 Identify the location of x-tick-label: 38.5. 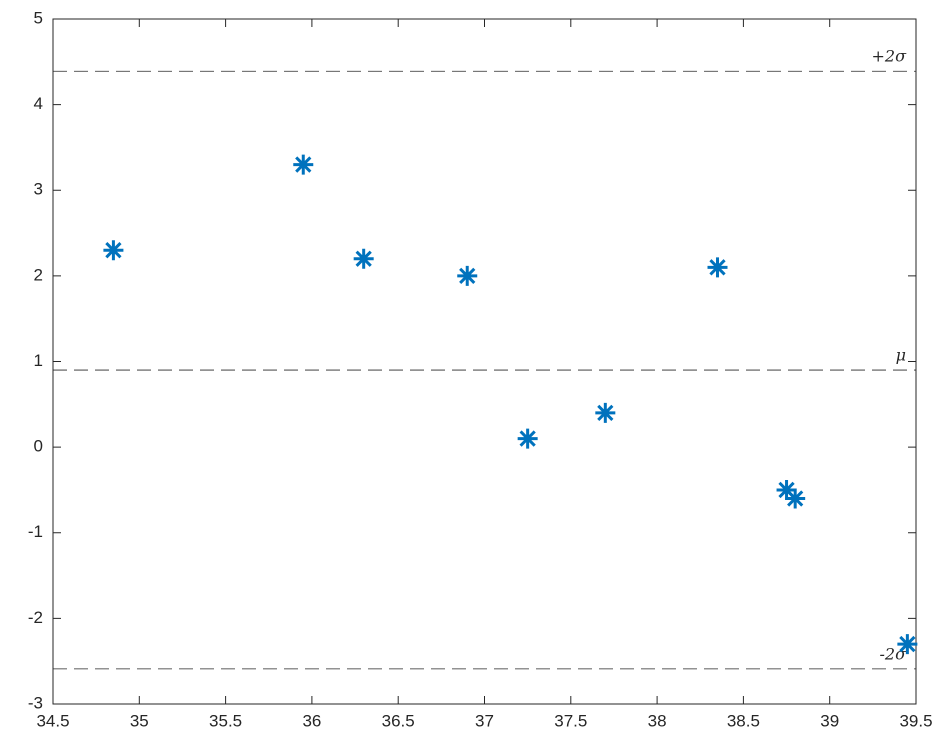
(743, 720).